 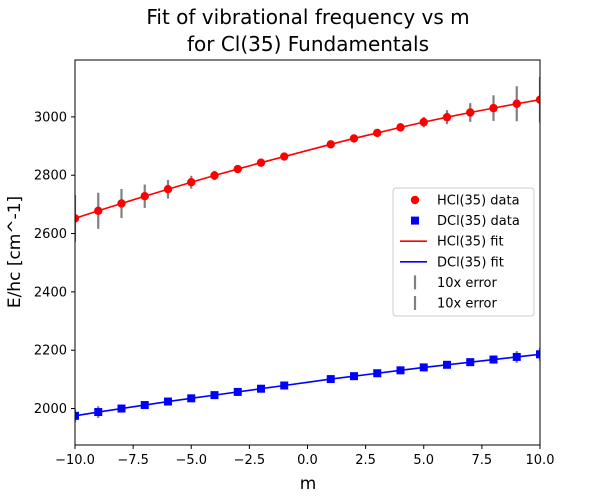 I want to click on y-tick-label: 2800, so click(x=50, y=176).